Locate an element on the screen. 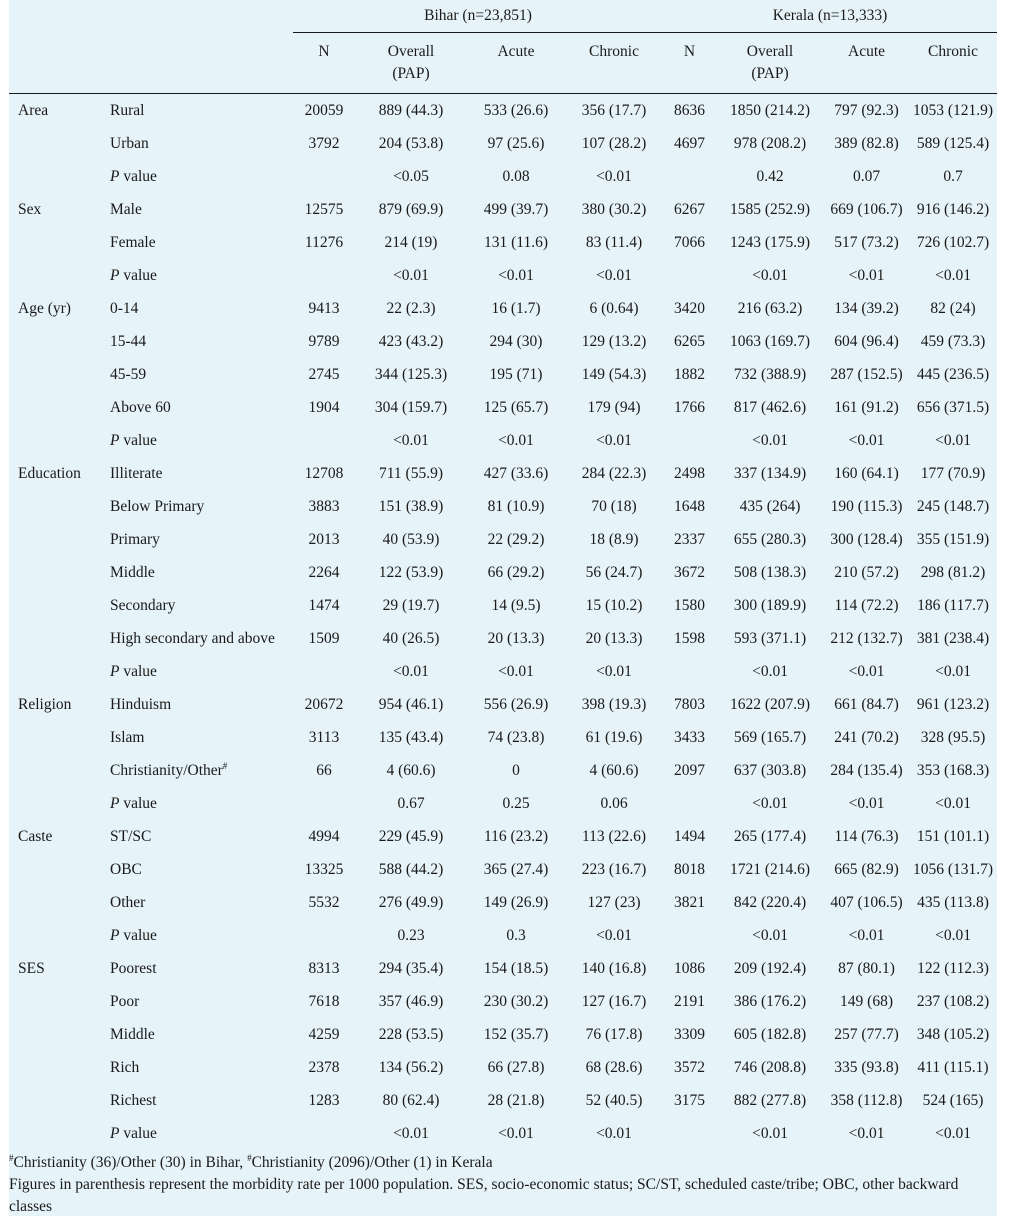 The width and height of the screenshot is (1009, 1228). bihar-chronic-cell: 70 (18) is located at coordinates (614, 506).